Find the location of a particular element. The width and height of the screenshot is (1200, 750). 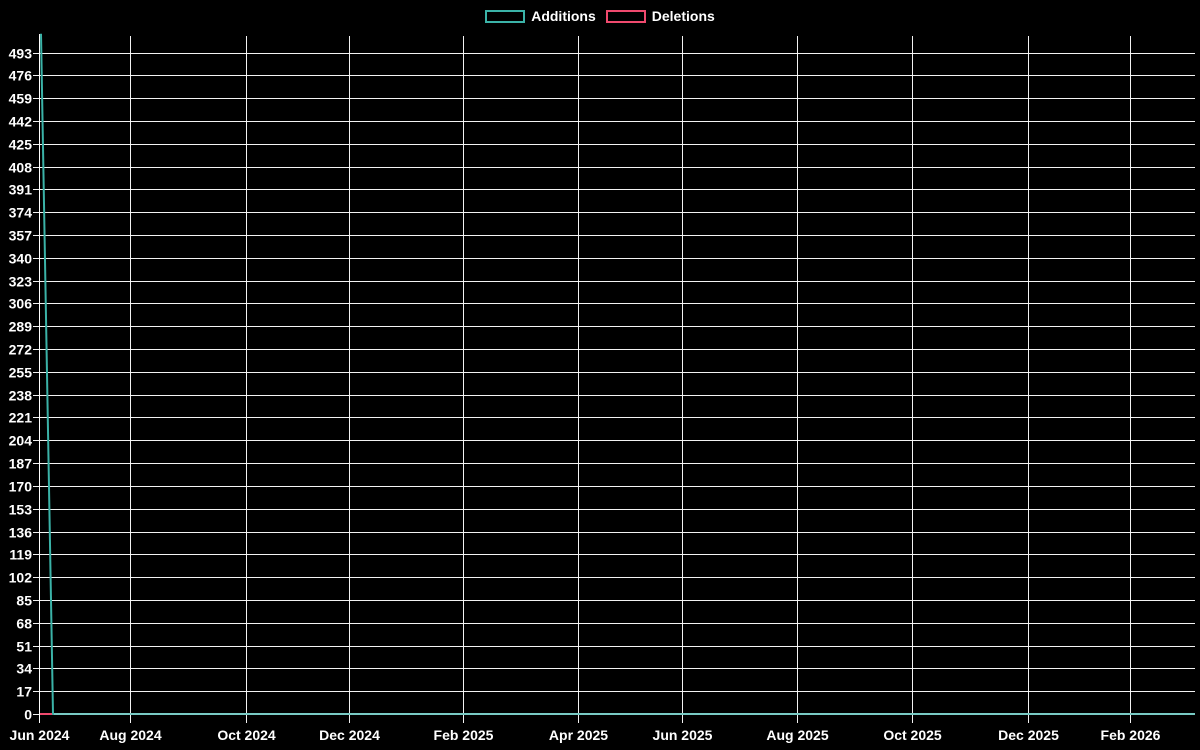

chart-legend: Additions Deletions is located at coordinates (600, 16).